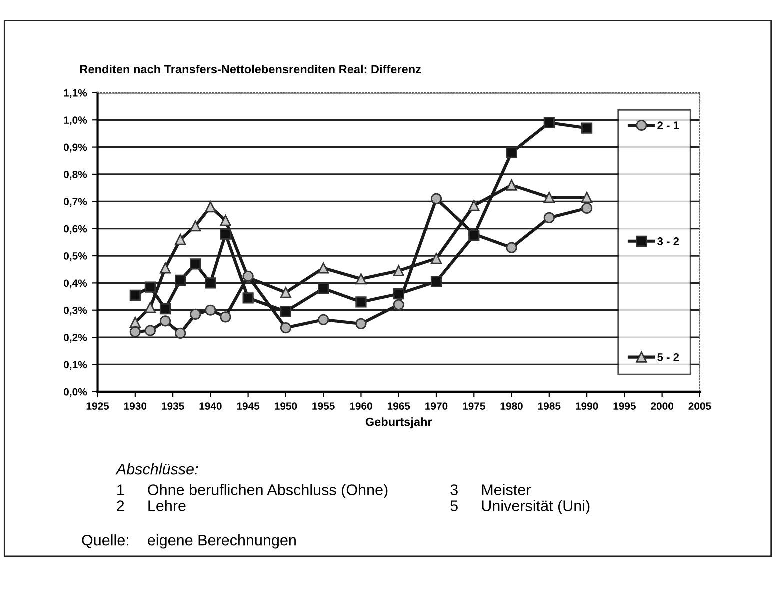 The width and height of the screenshot is (776, 592). Describe the element at coordinates (625, 406) in the screenshot. I see `x-tick-label: 1995` at that location.